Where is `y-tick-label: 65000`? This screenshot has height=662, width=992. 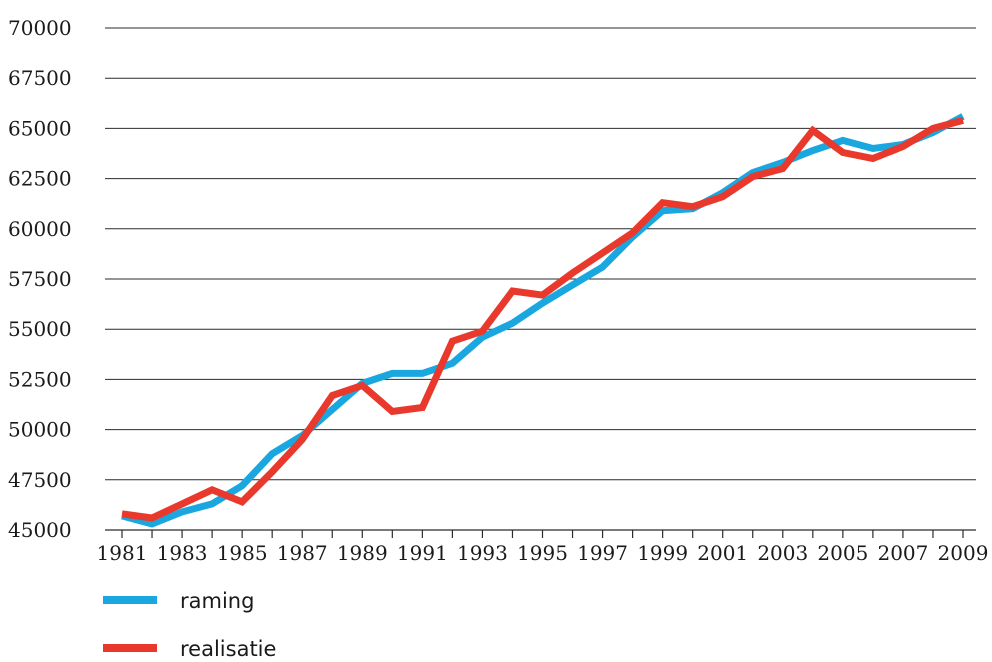 y-tick-label: 65000 is located at coordinates (40, 128).